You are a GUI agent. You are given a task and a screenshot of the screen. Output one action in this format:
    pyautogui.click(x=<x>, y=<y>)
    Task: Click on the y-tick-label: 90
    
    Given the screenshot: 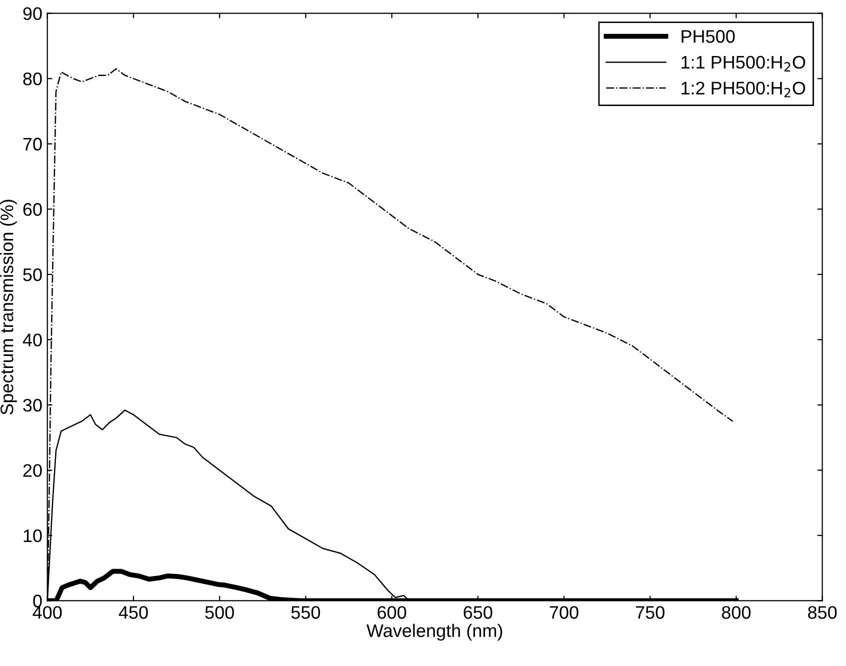 What is the action you would take?
    pyautogui.click(x=32, y=13)
    